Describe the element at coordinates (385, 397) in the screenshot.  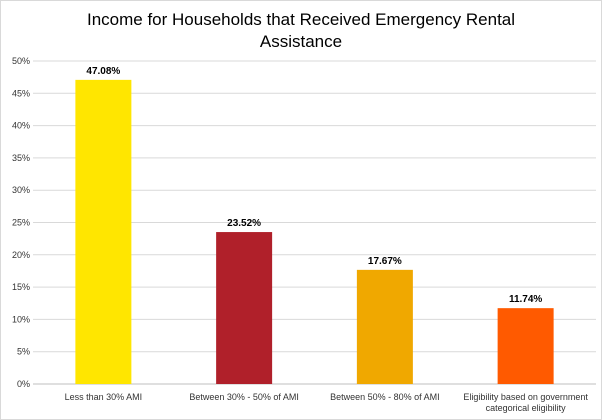
I see `x-tick-label: Between 50% - 80% of AMI` at that location.